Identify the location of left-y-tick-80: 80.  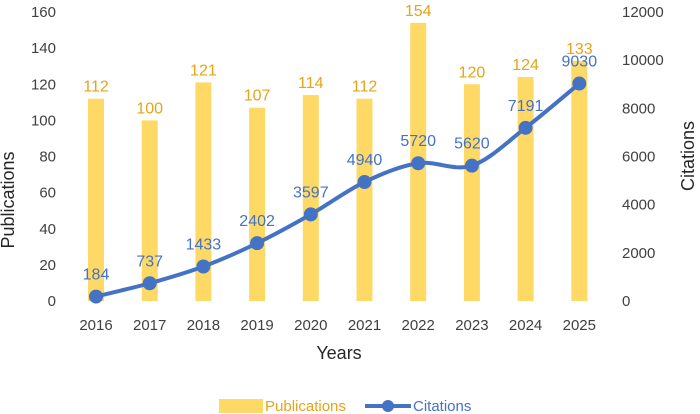
(47, 157).